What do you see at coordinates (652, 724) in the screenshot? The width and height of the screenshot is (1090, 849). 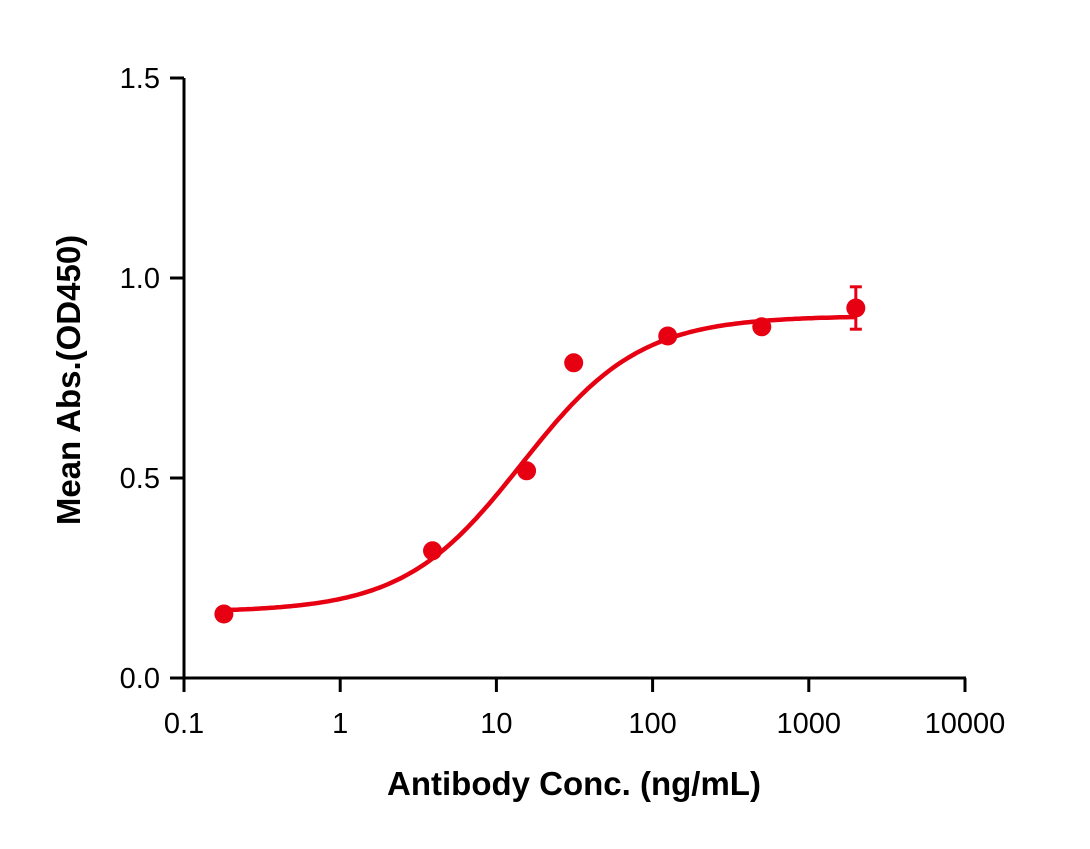 I see `x-tick-label: 100` at bounding box center [652, 724].